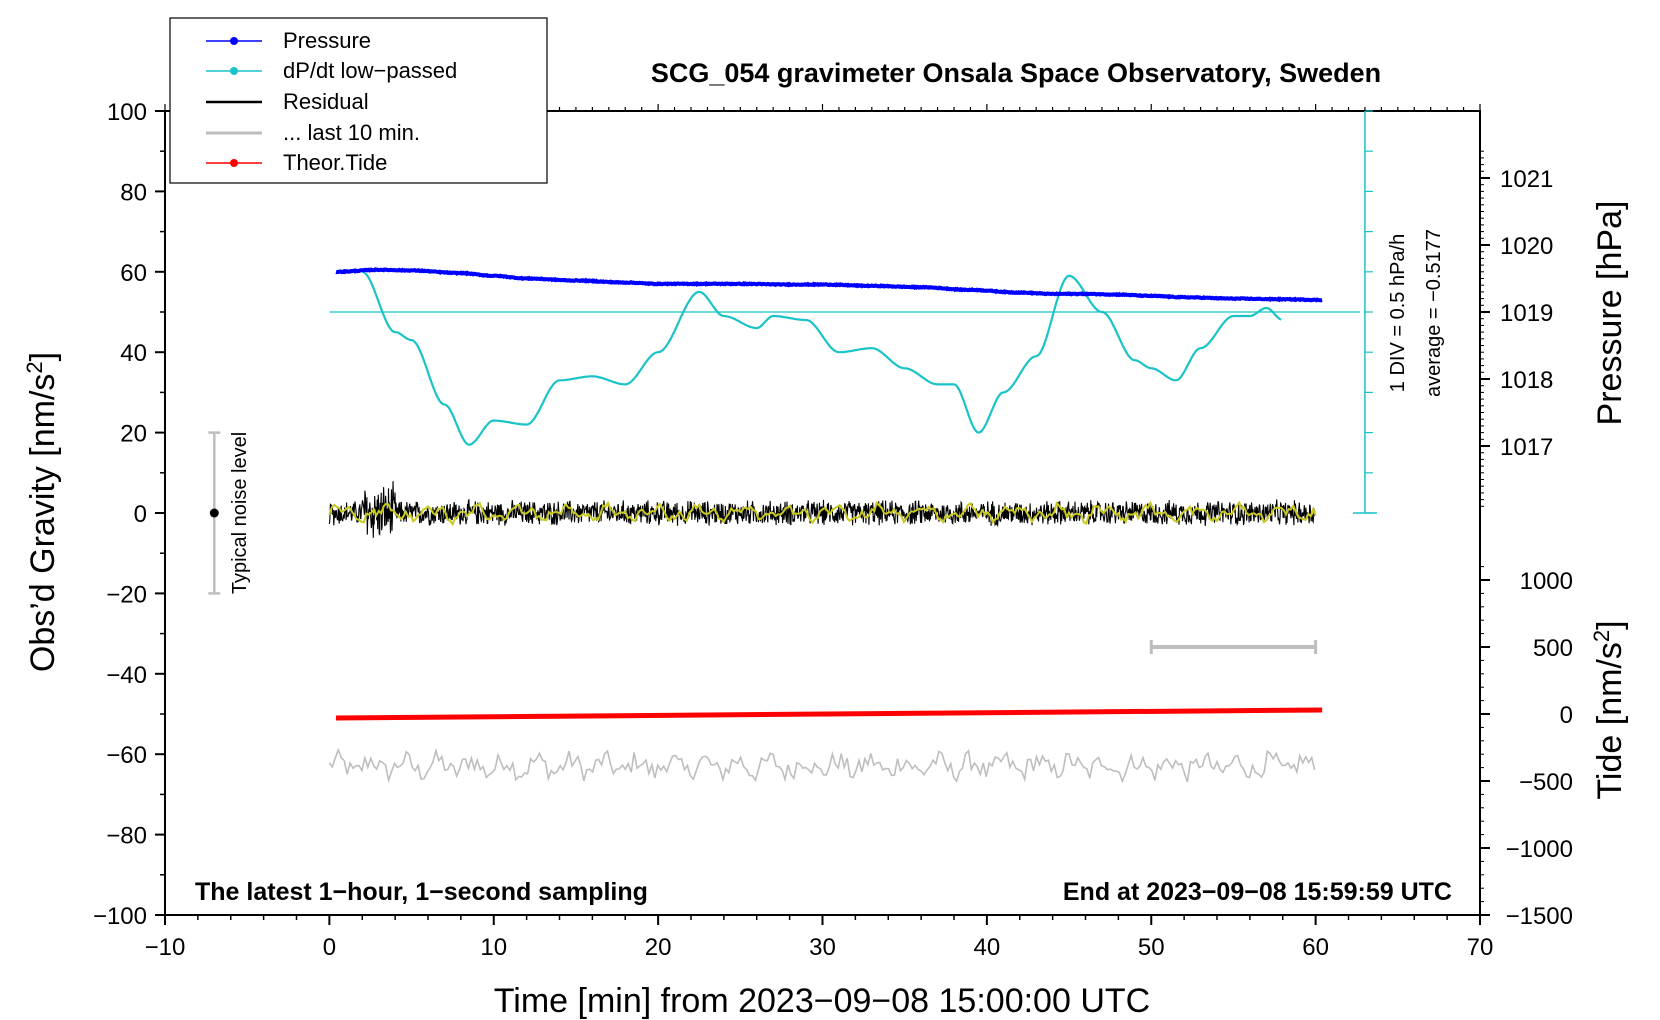 This screenshot has height=1020, width=1660. I want to click on legend-dot-tide, so click(234, 163).